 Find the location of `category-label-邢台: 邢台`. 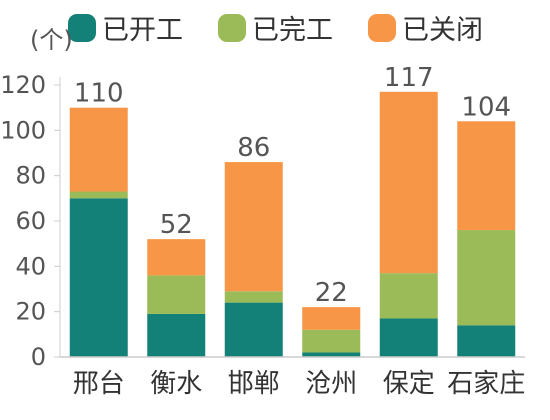

category-label-邢台: 邢台 is located at coordinates (99, 384).